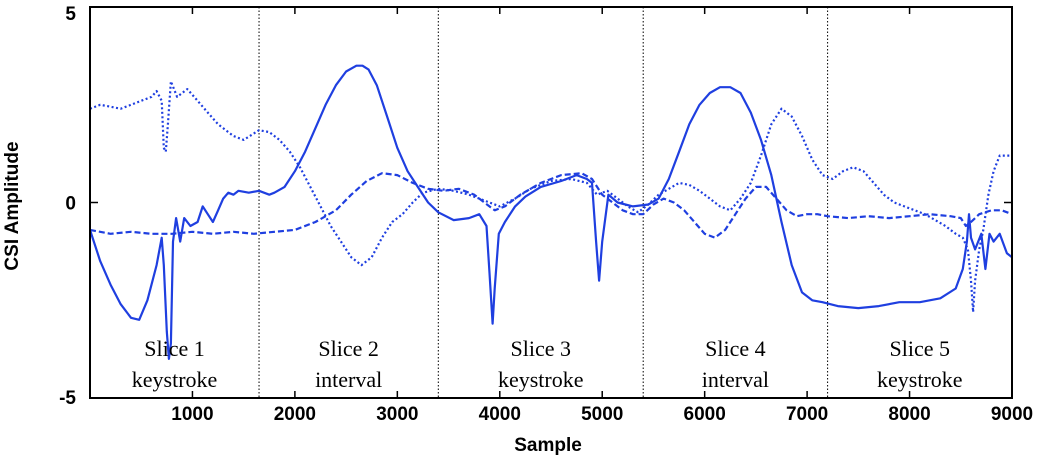  I want to click on y-tick-label-0: 0, so click(70, 204).